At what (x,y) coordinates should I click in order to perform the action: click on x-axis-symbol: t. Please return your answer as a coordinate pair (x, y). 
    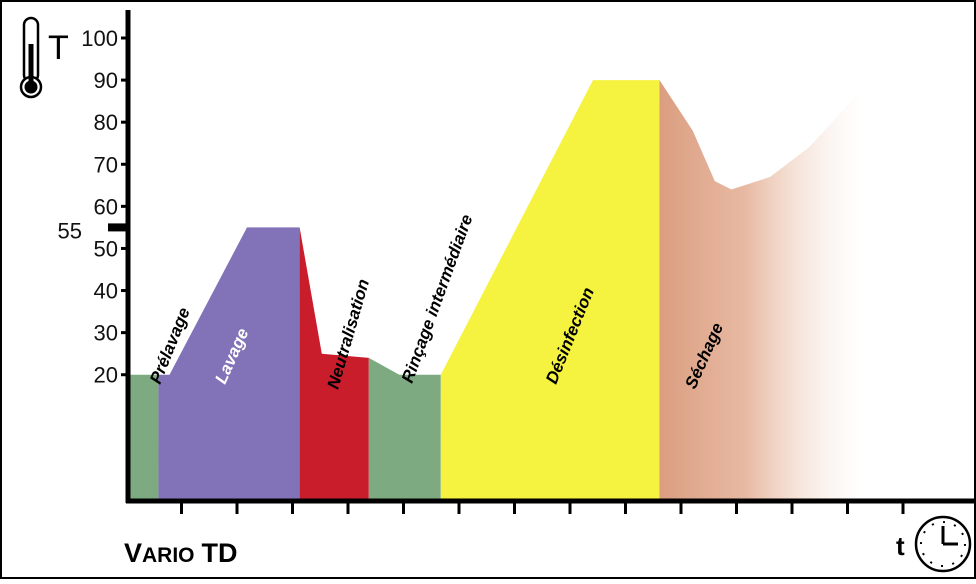
    Looking at the image, I should click on (900, 546).